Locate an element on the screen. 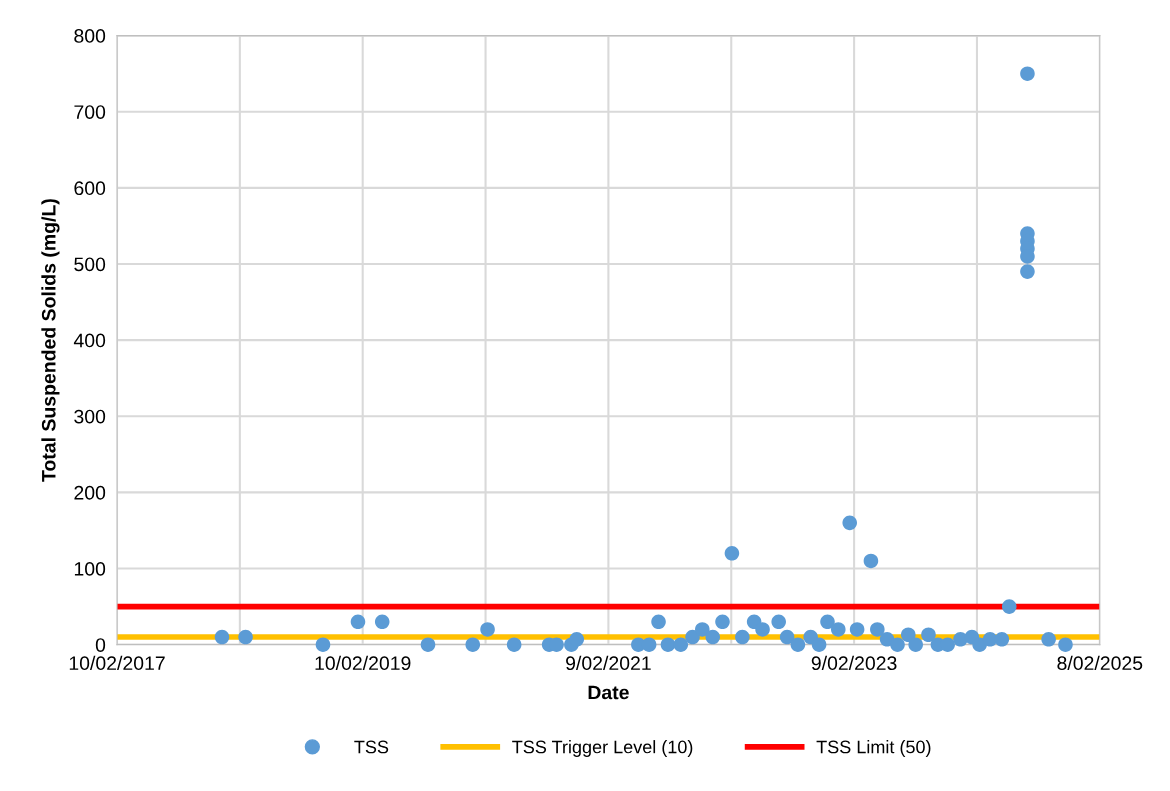  y-tick-label: 400 is located at coordinates (89, 340).